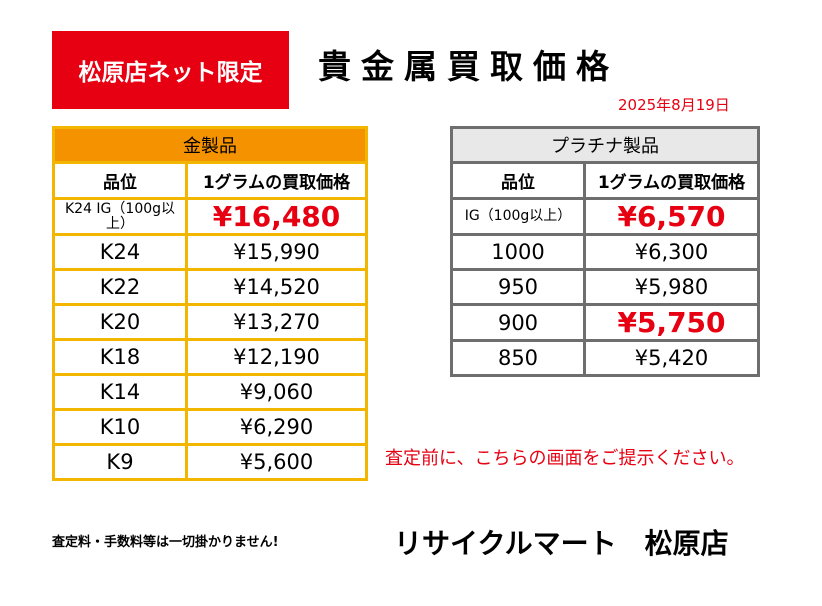  I want to click on table-row: 950 ¥5,980, so click(605, 287).